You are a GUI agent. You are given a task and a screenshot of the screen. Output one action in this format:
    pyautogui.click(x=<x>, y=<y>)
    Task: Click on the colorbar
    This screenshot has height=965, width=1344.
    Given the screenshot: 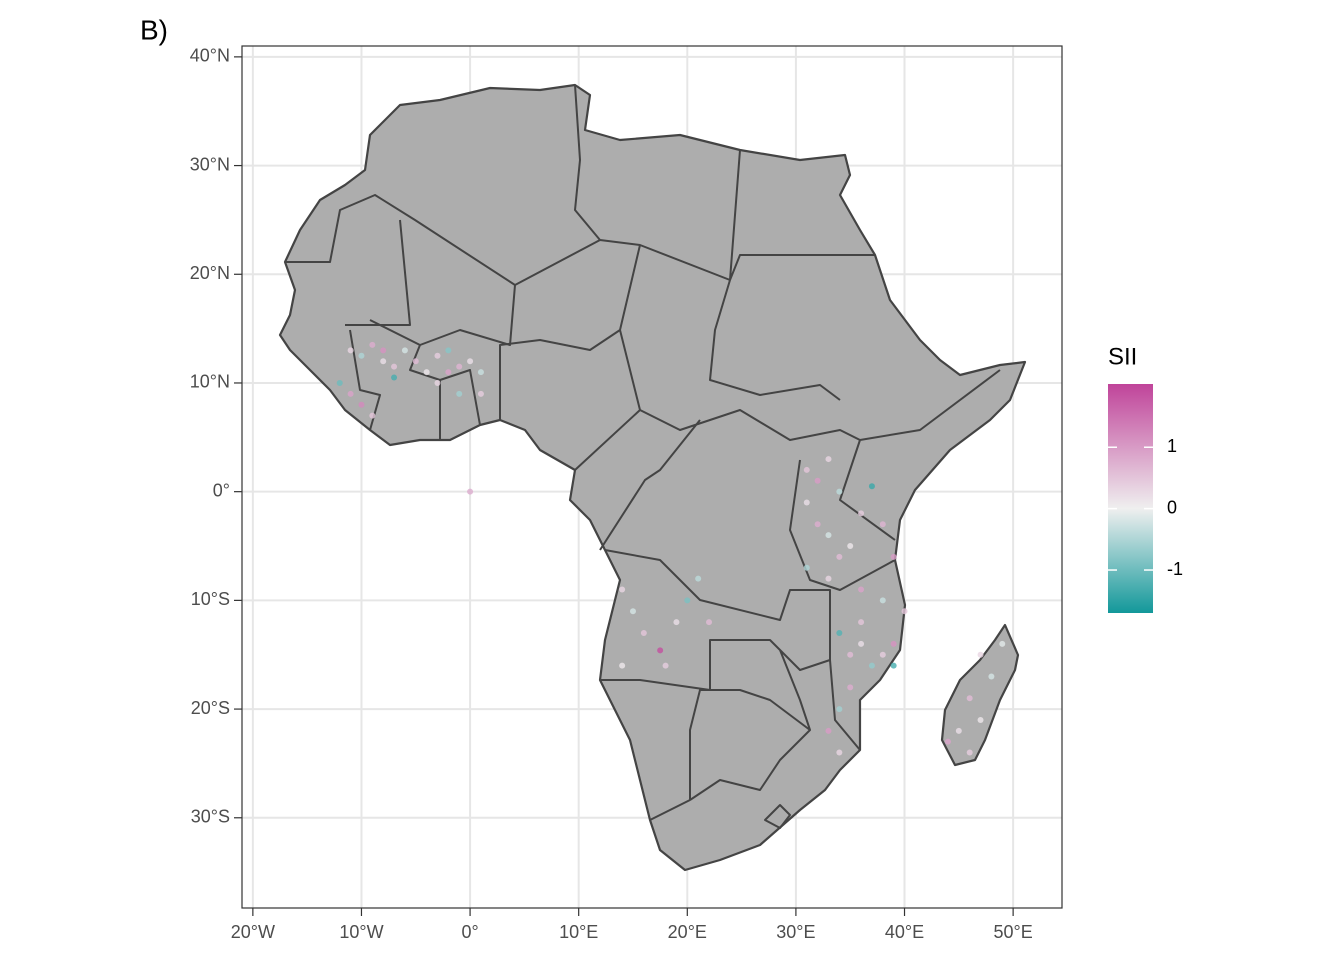 What is the action you would take?
    pyautogui.click(x=1130, y=498)
    